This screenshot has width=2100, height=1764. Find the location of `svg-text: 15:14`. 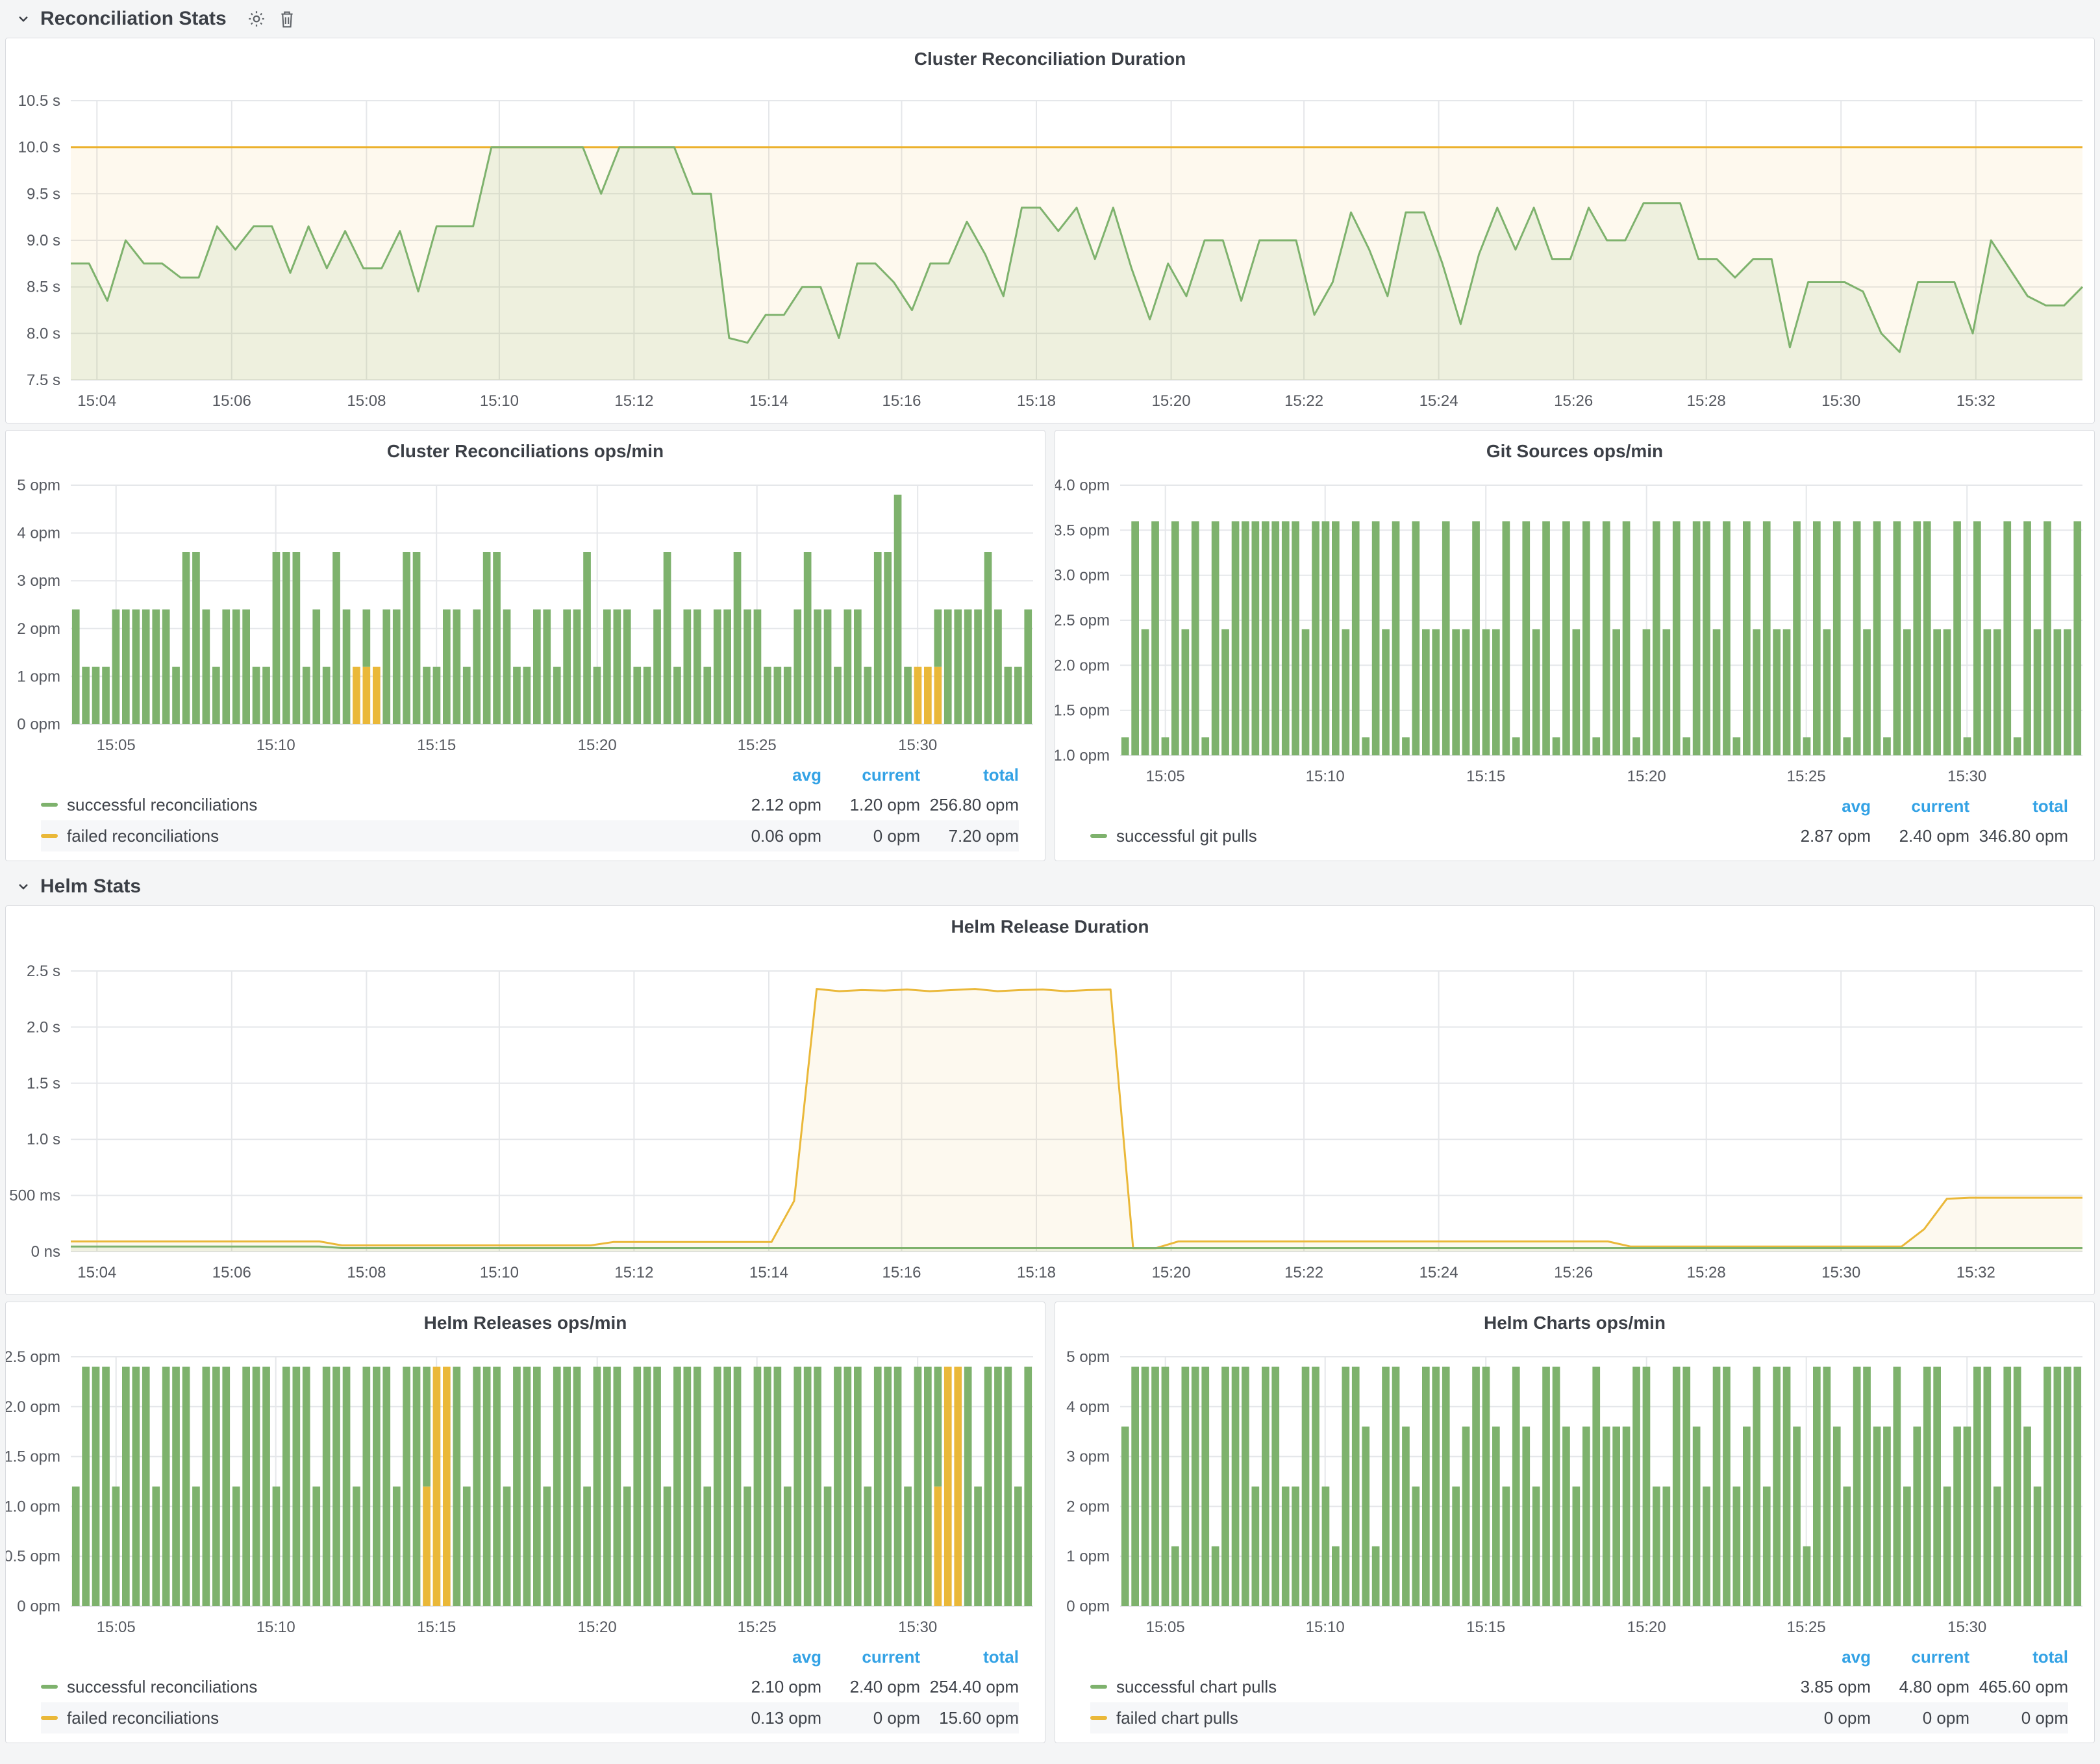

svg-text: 15:14 is located at coordinates (768, 1272).